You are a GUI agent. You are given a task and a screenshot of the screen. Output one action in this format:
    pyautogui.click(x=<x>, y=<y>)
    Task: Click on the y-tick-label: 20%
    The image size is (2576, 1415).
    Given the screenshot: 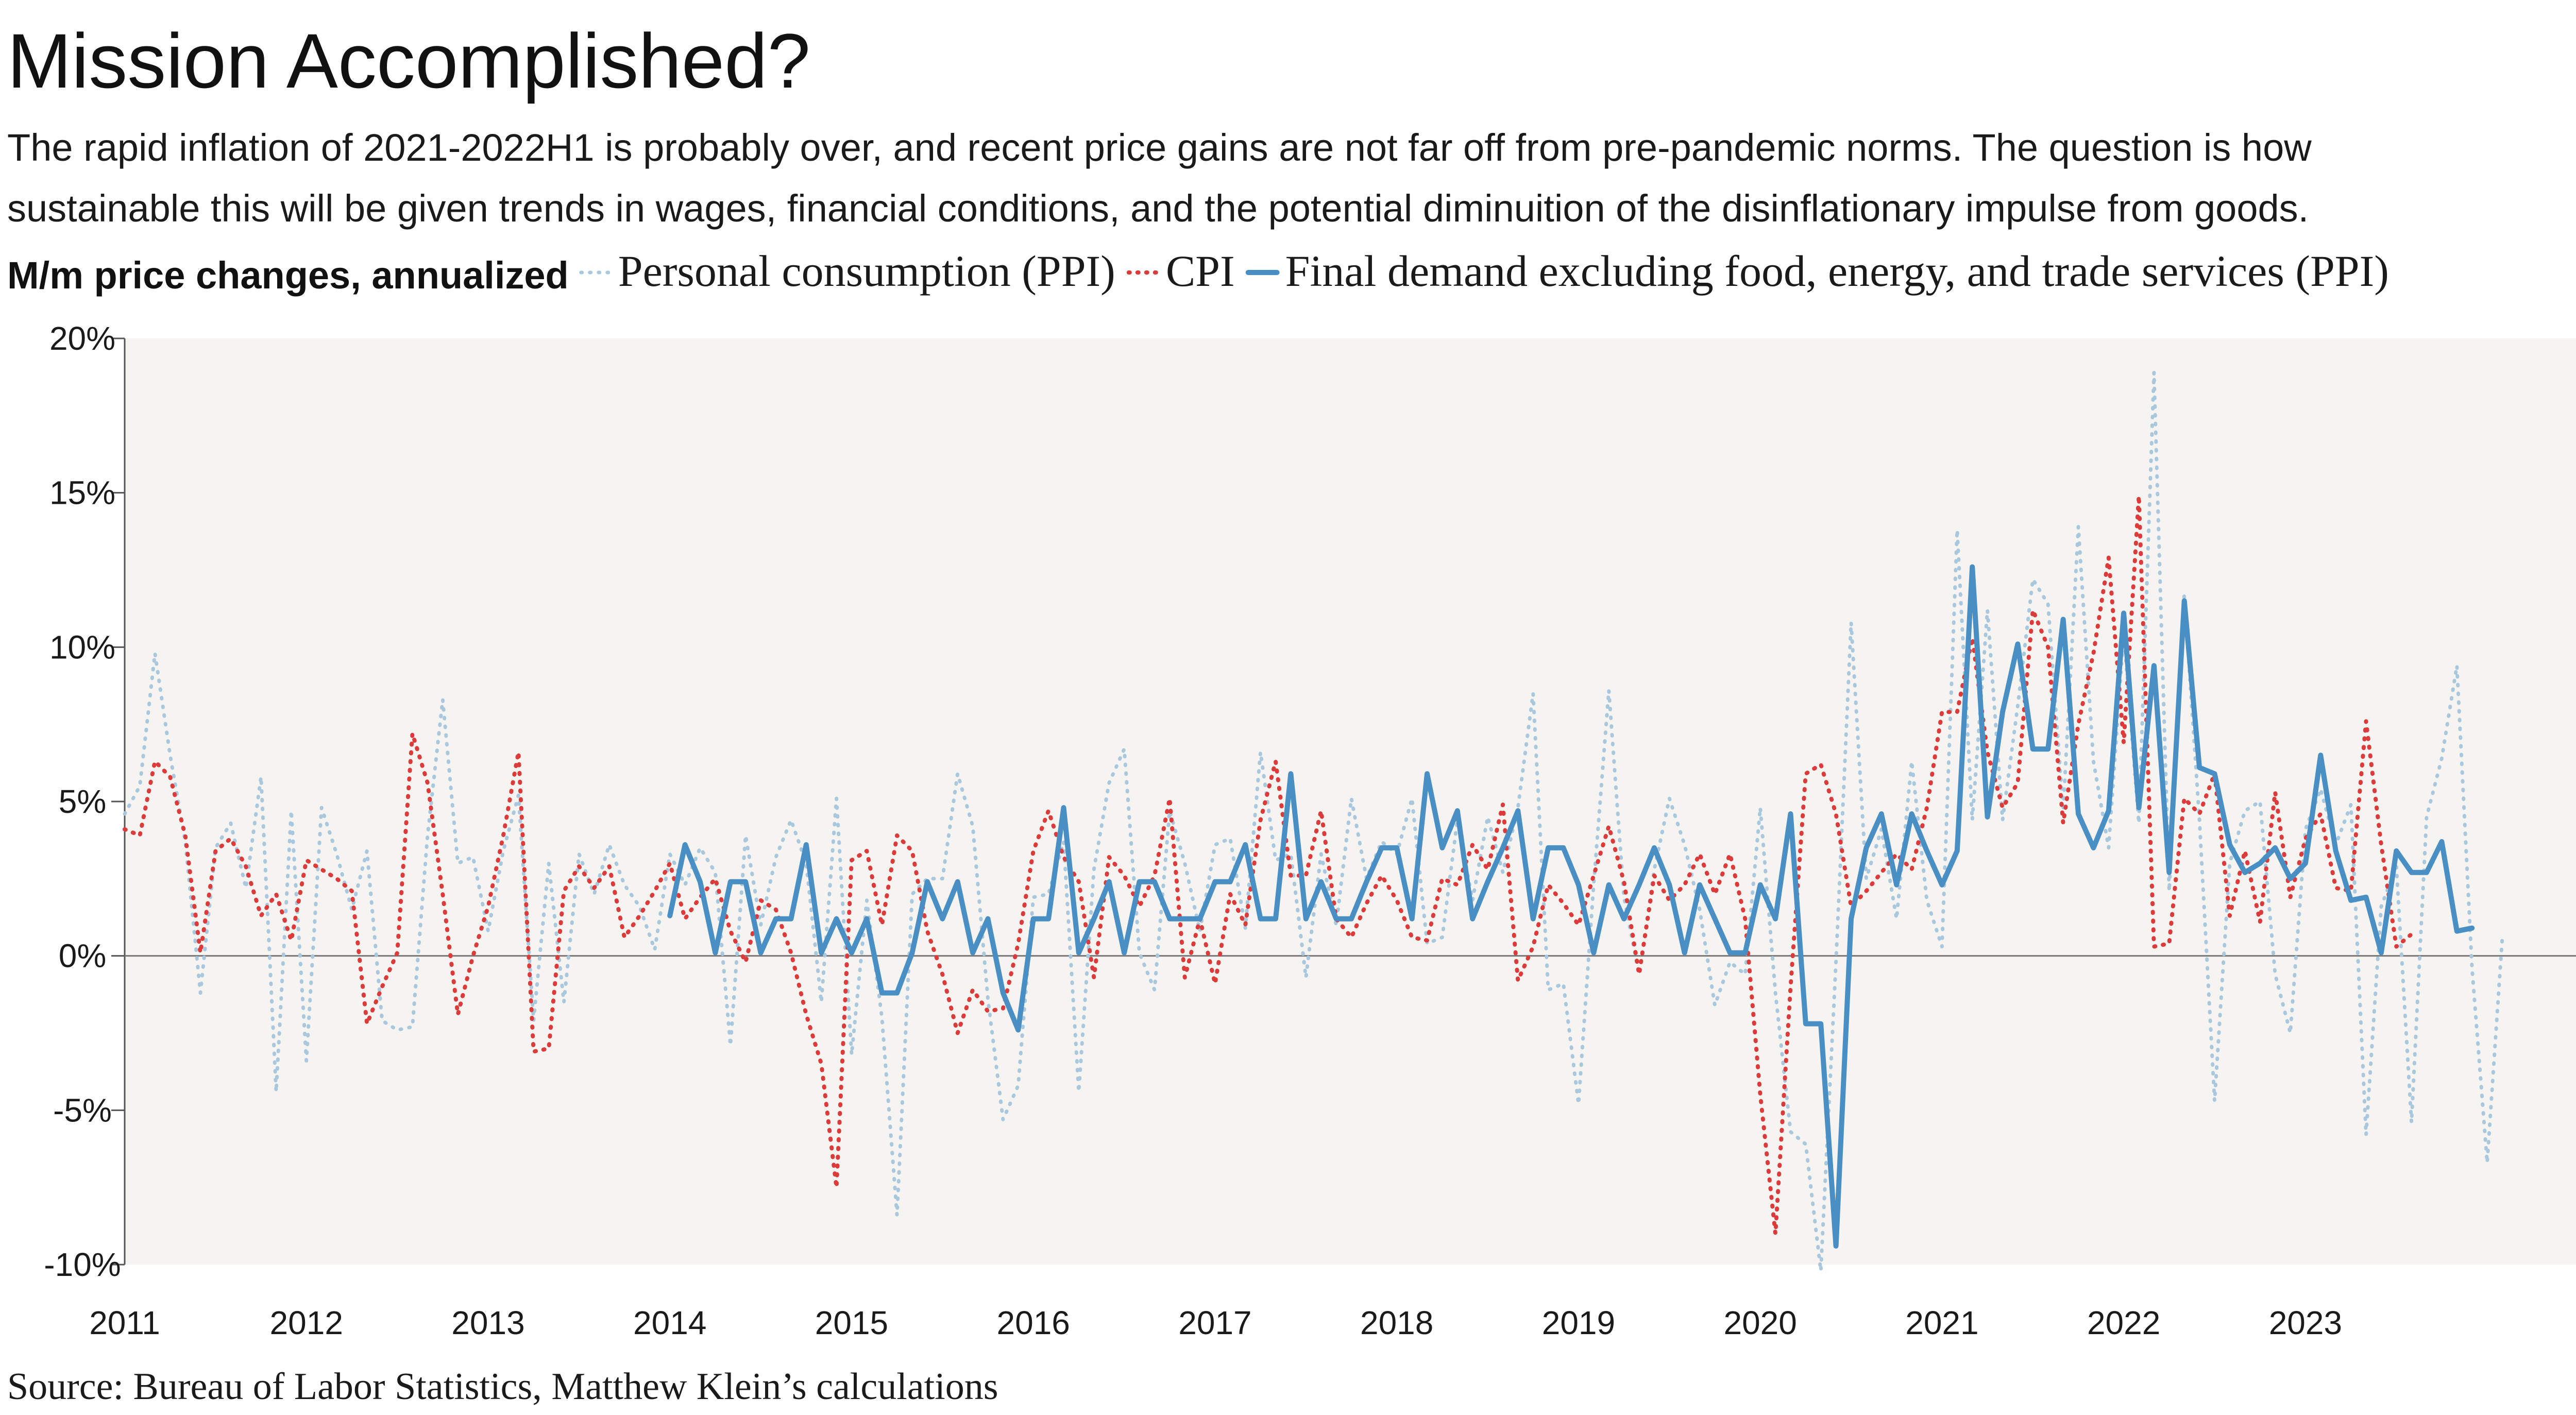 What is the action you would take?
    pyautogui.click(x=82, y=338)
    